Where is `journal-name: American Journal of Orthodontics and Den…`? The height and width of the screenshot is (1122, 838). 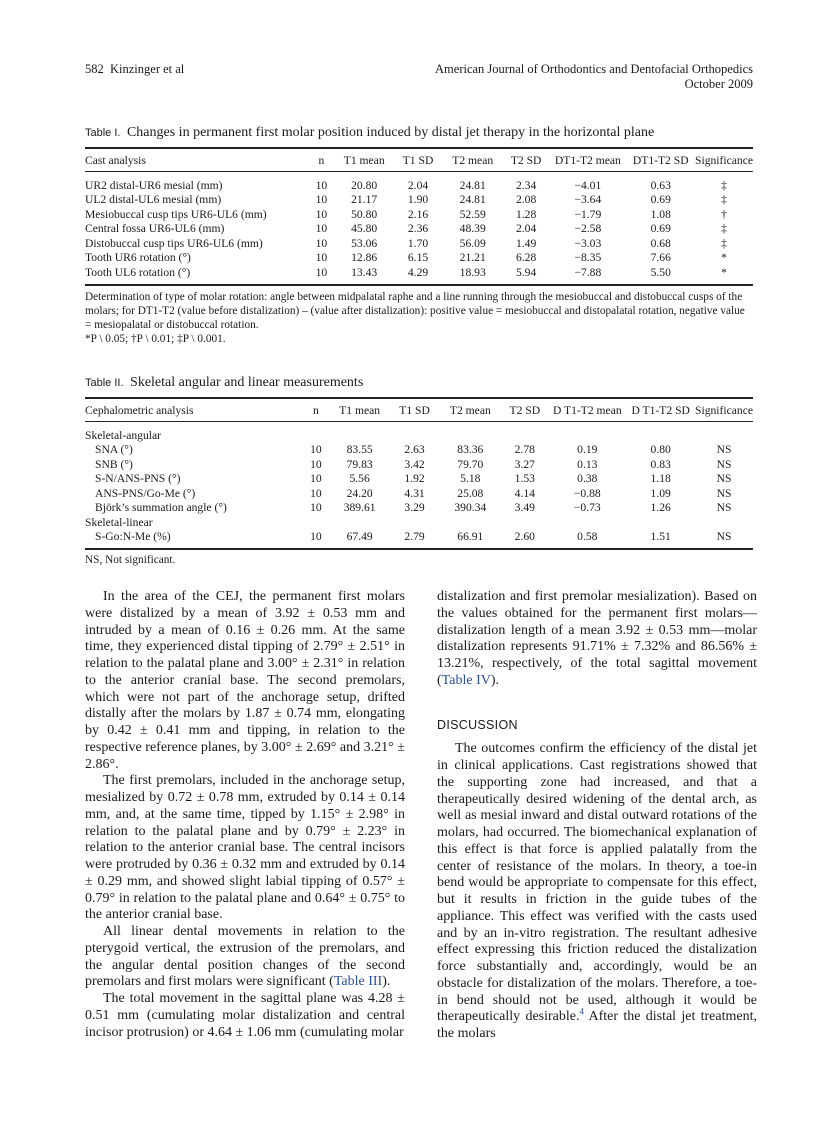
journal-name: American Journal of Orthodontics and Den… is located at coordinates (594, 69).